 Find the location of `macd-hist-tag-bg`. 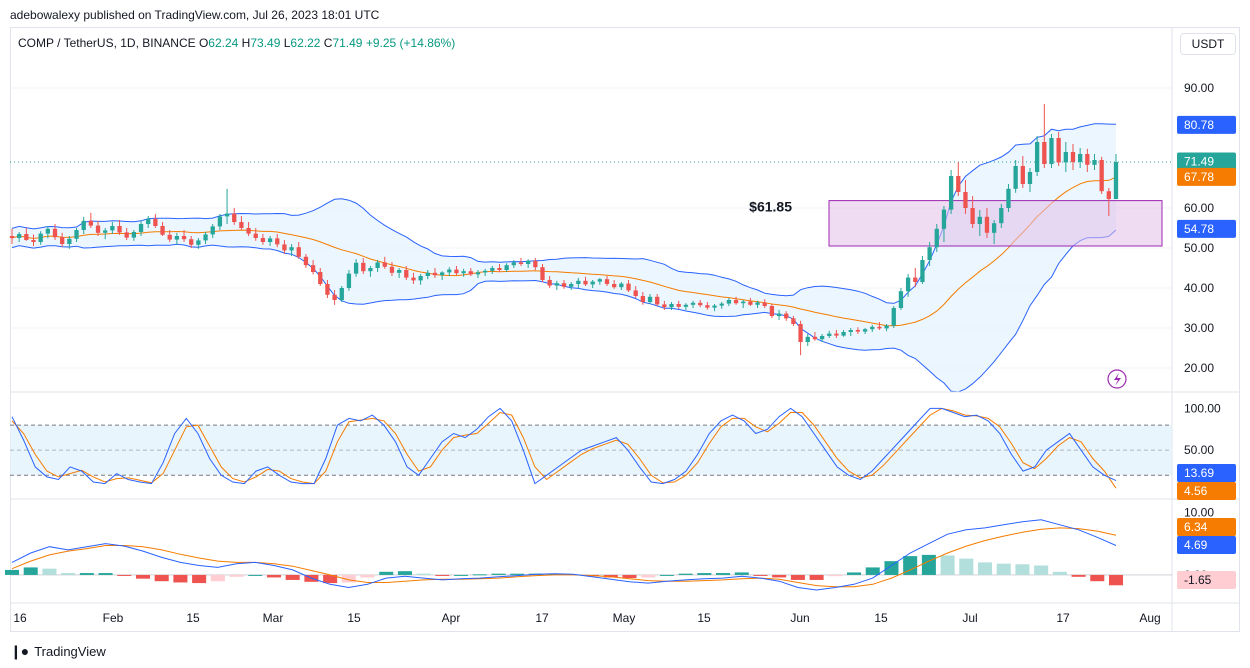

macd-hist-tag-bg is located at coordinates (1206, 580).